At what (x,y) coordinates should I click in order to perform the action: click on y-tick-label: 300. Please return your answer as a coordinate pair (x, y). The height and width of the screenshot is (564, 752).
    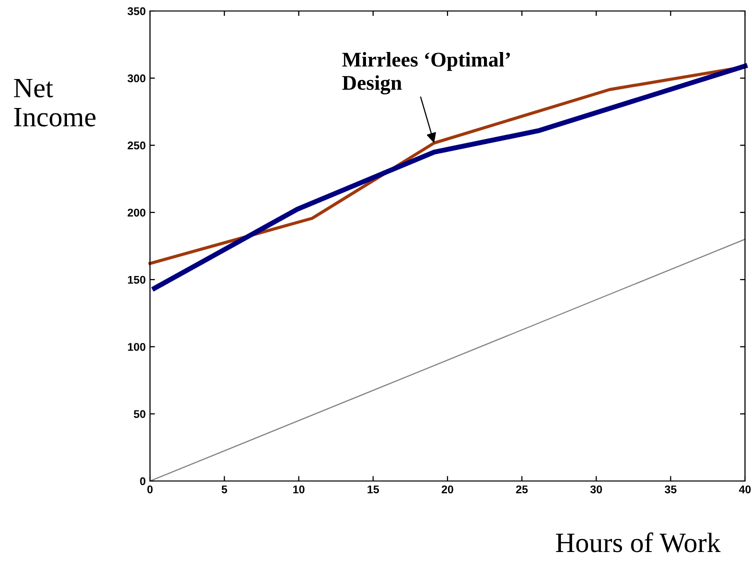
    Looking at the image, I should click on (137, 78).